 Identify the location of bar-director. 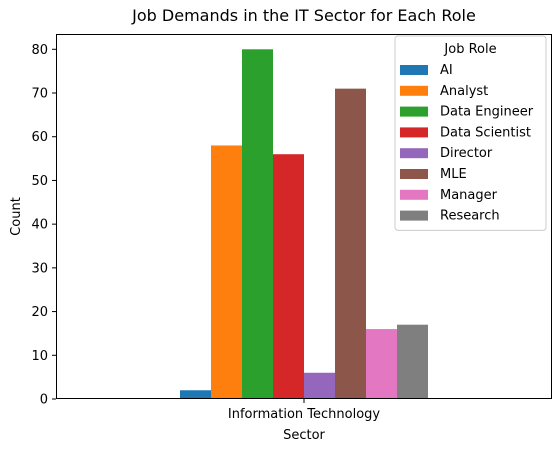
(319, 385).